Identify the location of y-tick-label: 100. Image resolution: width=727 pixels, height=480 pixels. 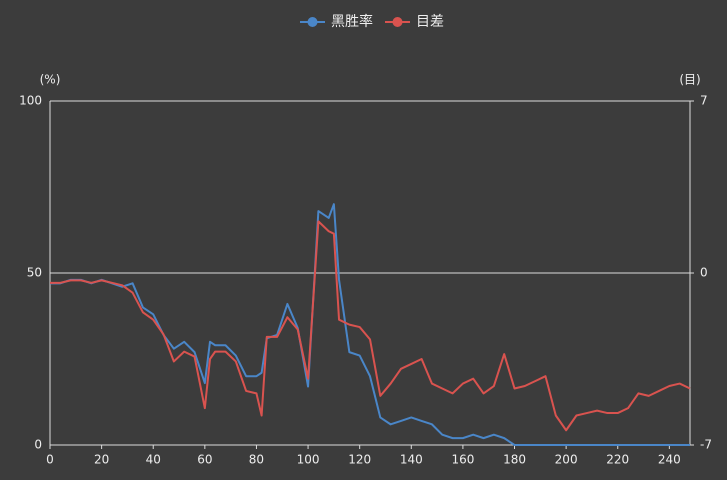
(30, 101).